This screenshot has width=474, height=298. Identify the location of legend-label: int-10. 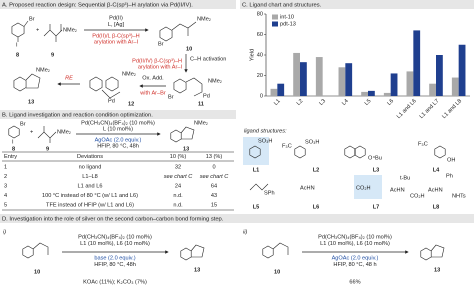
(287, 17).